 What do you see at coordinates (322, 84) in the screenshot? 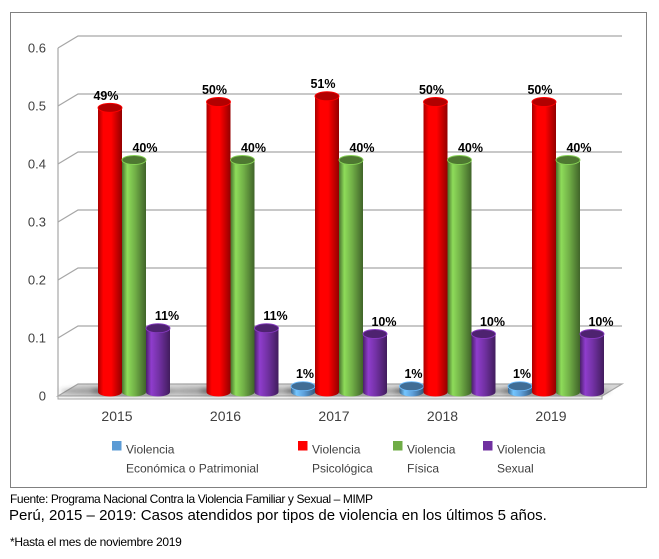
I see `data-label: 51%` at bounding box center [322, 84].